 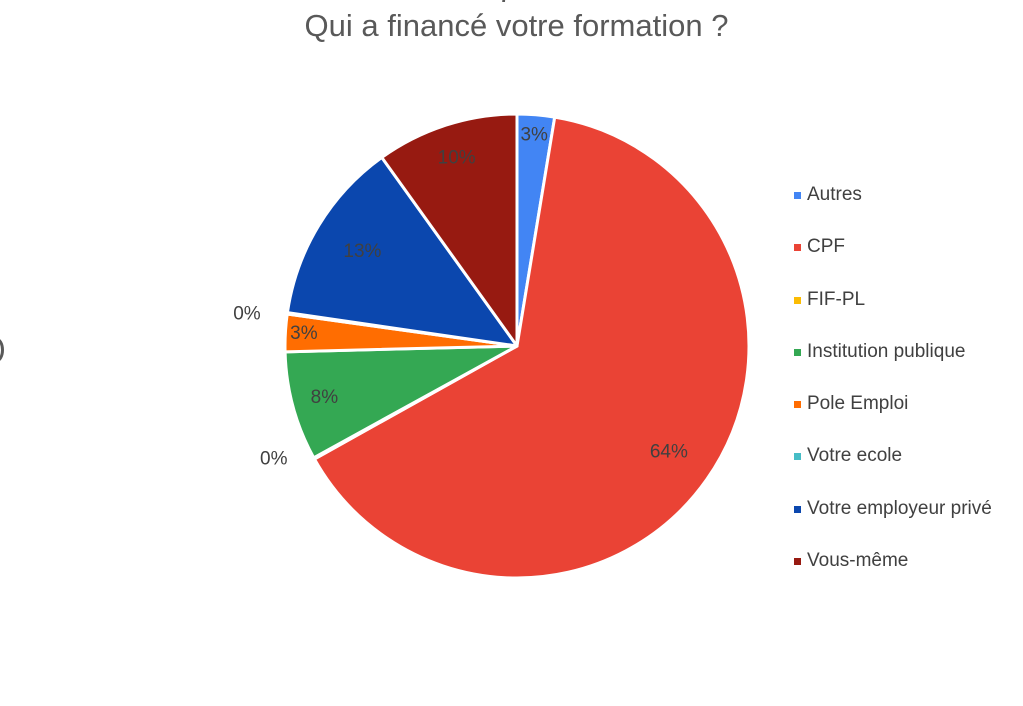 I want to click on legend-label: Autres, so click(x=834, y=194).